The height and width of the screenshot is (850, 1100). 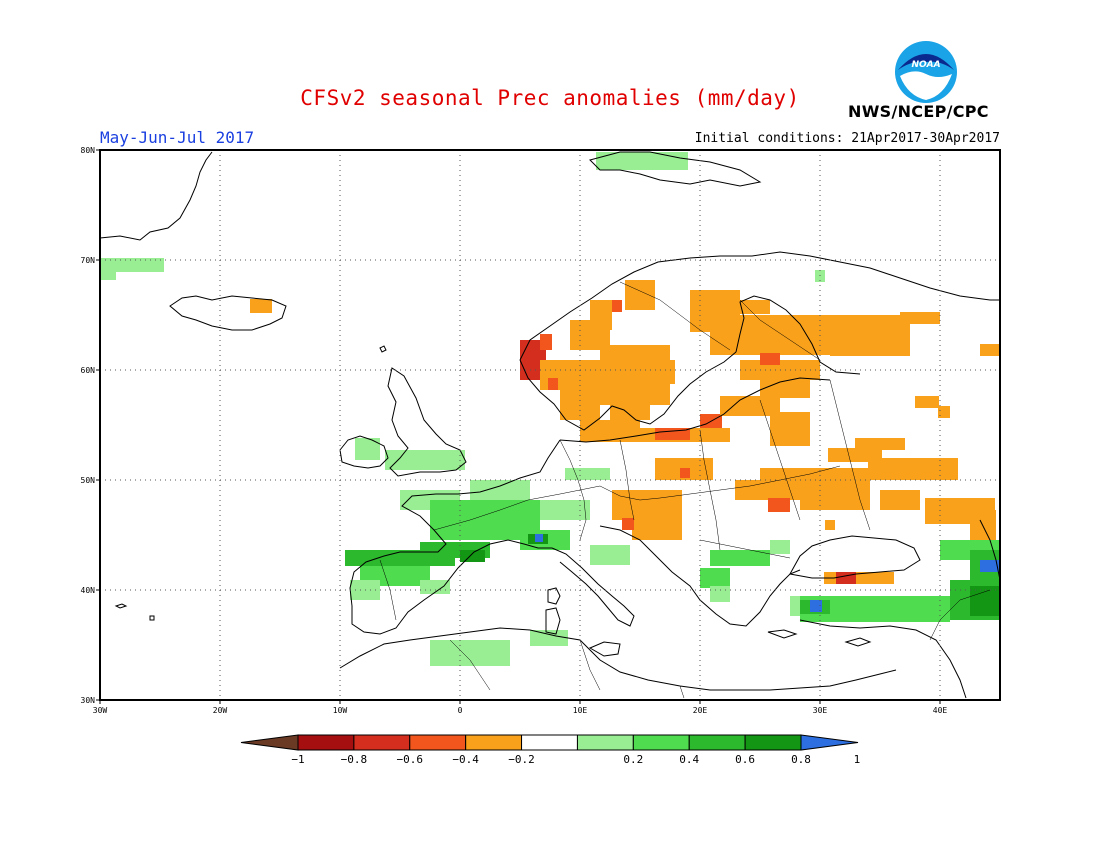 I want to click on ireland-coast, so click(x=364, y=452).